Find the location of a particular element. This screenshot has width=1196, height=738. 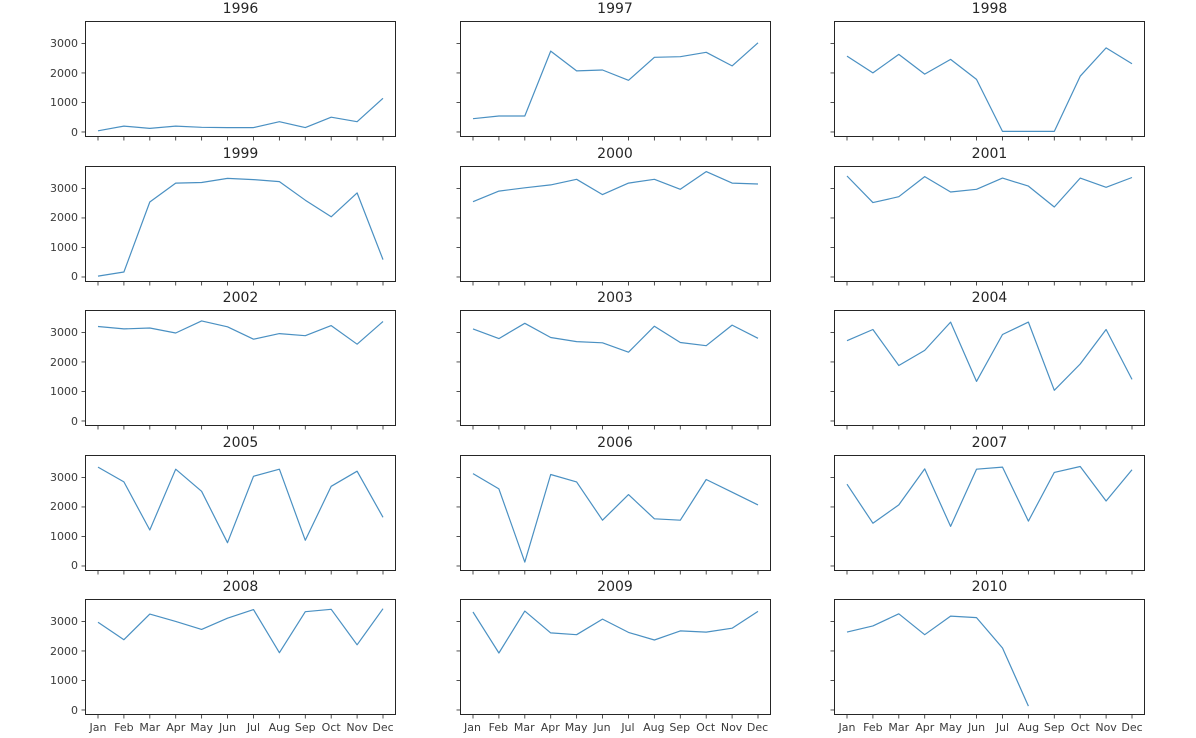

subplot-plot-area-1999 is located at coordinates (238, 225).